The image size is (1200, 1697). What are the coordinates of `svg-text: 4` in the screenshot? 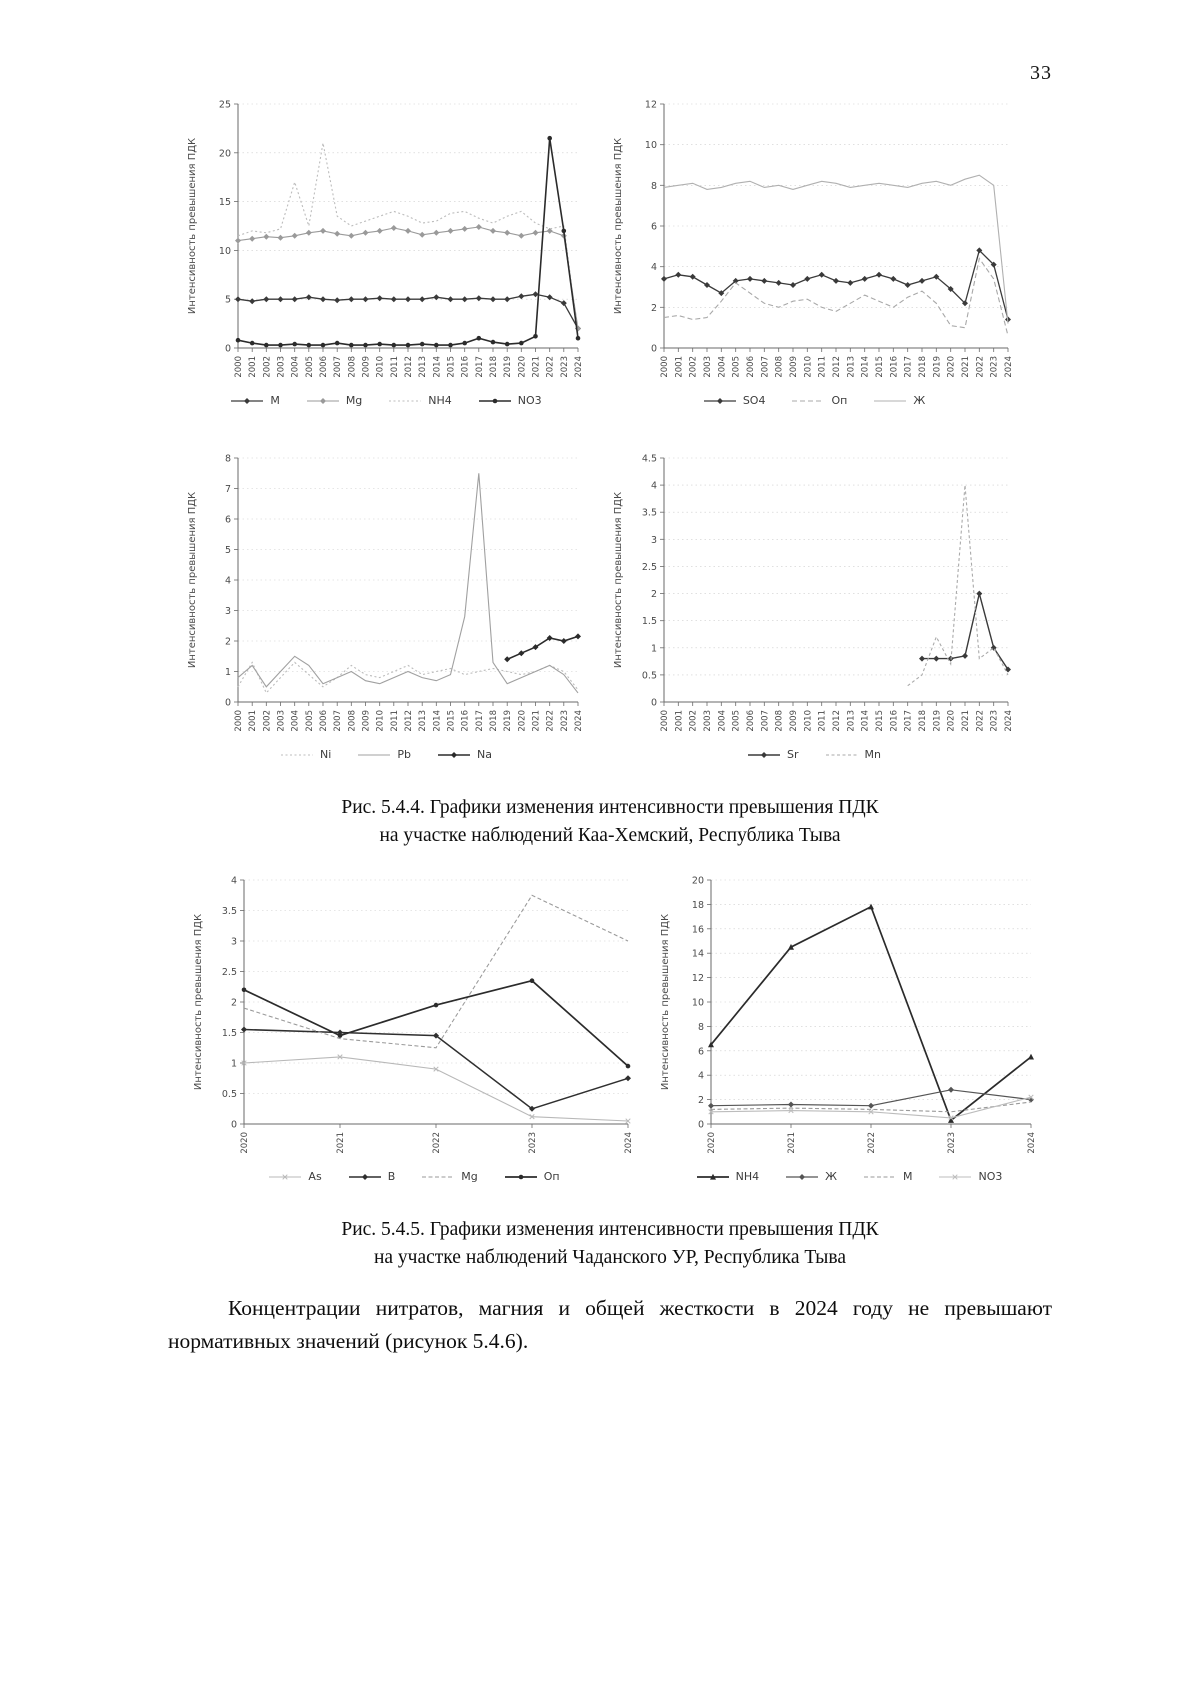 It's located at (701, 1076).